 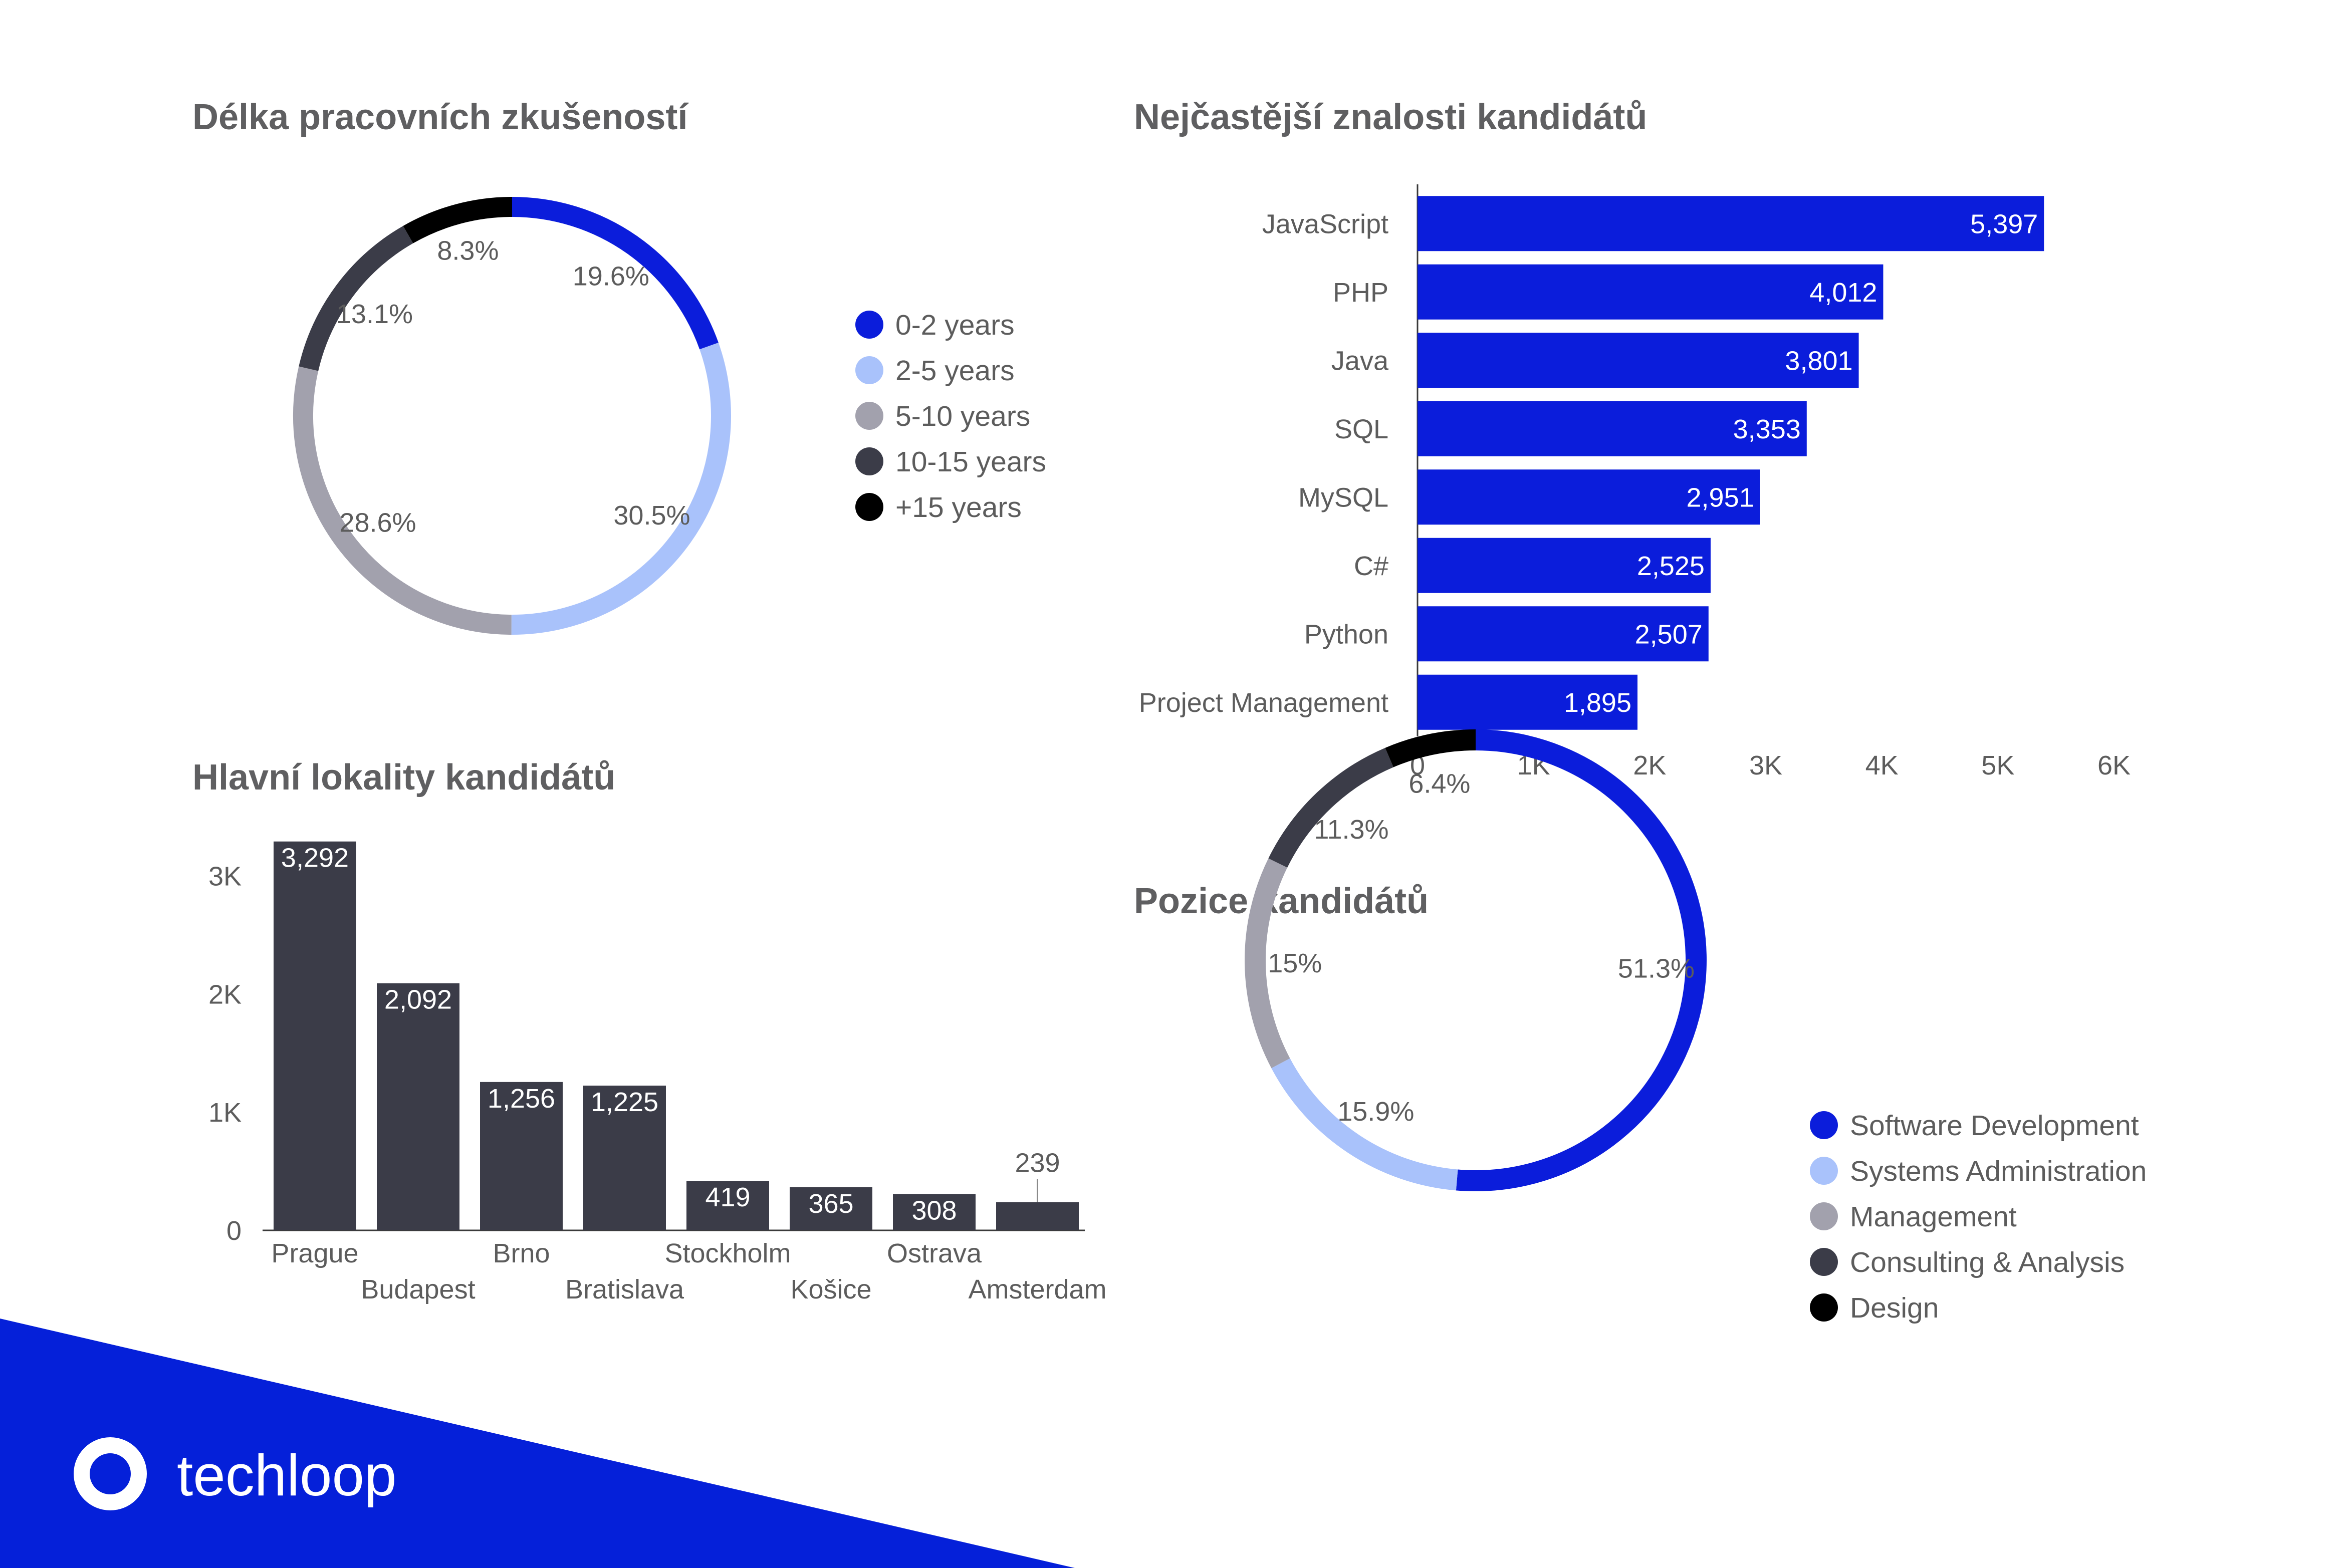 I want to click on category-label: PHP, so click(x=1360, y=293).